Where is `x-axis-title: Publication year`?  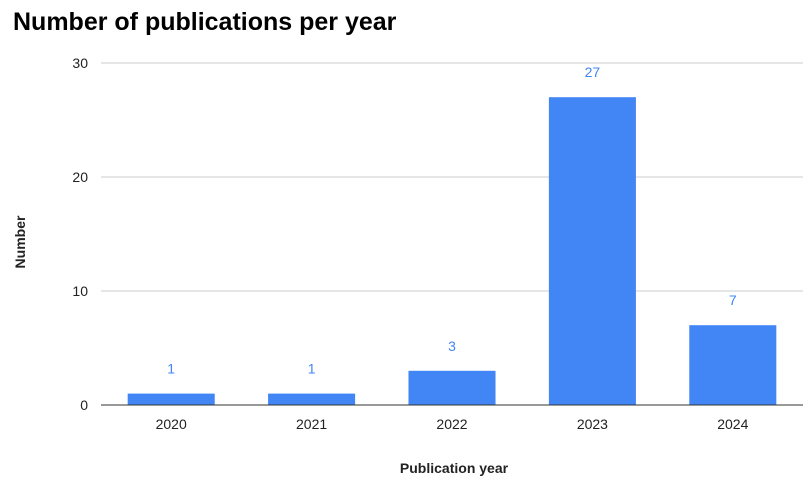 x-axis-title: Publication year is located at coordinates (454, 468).